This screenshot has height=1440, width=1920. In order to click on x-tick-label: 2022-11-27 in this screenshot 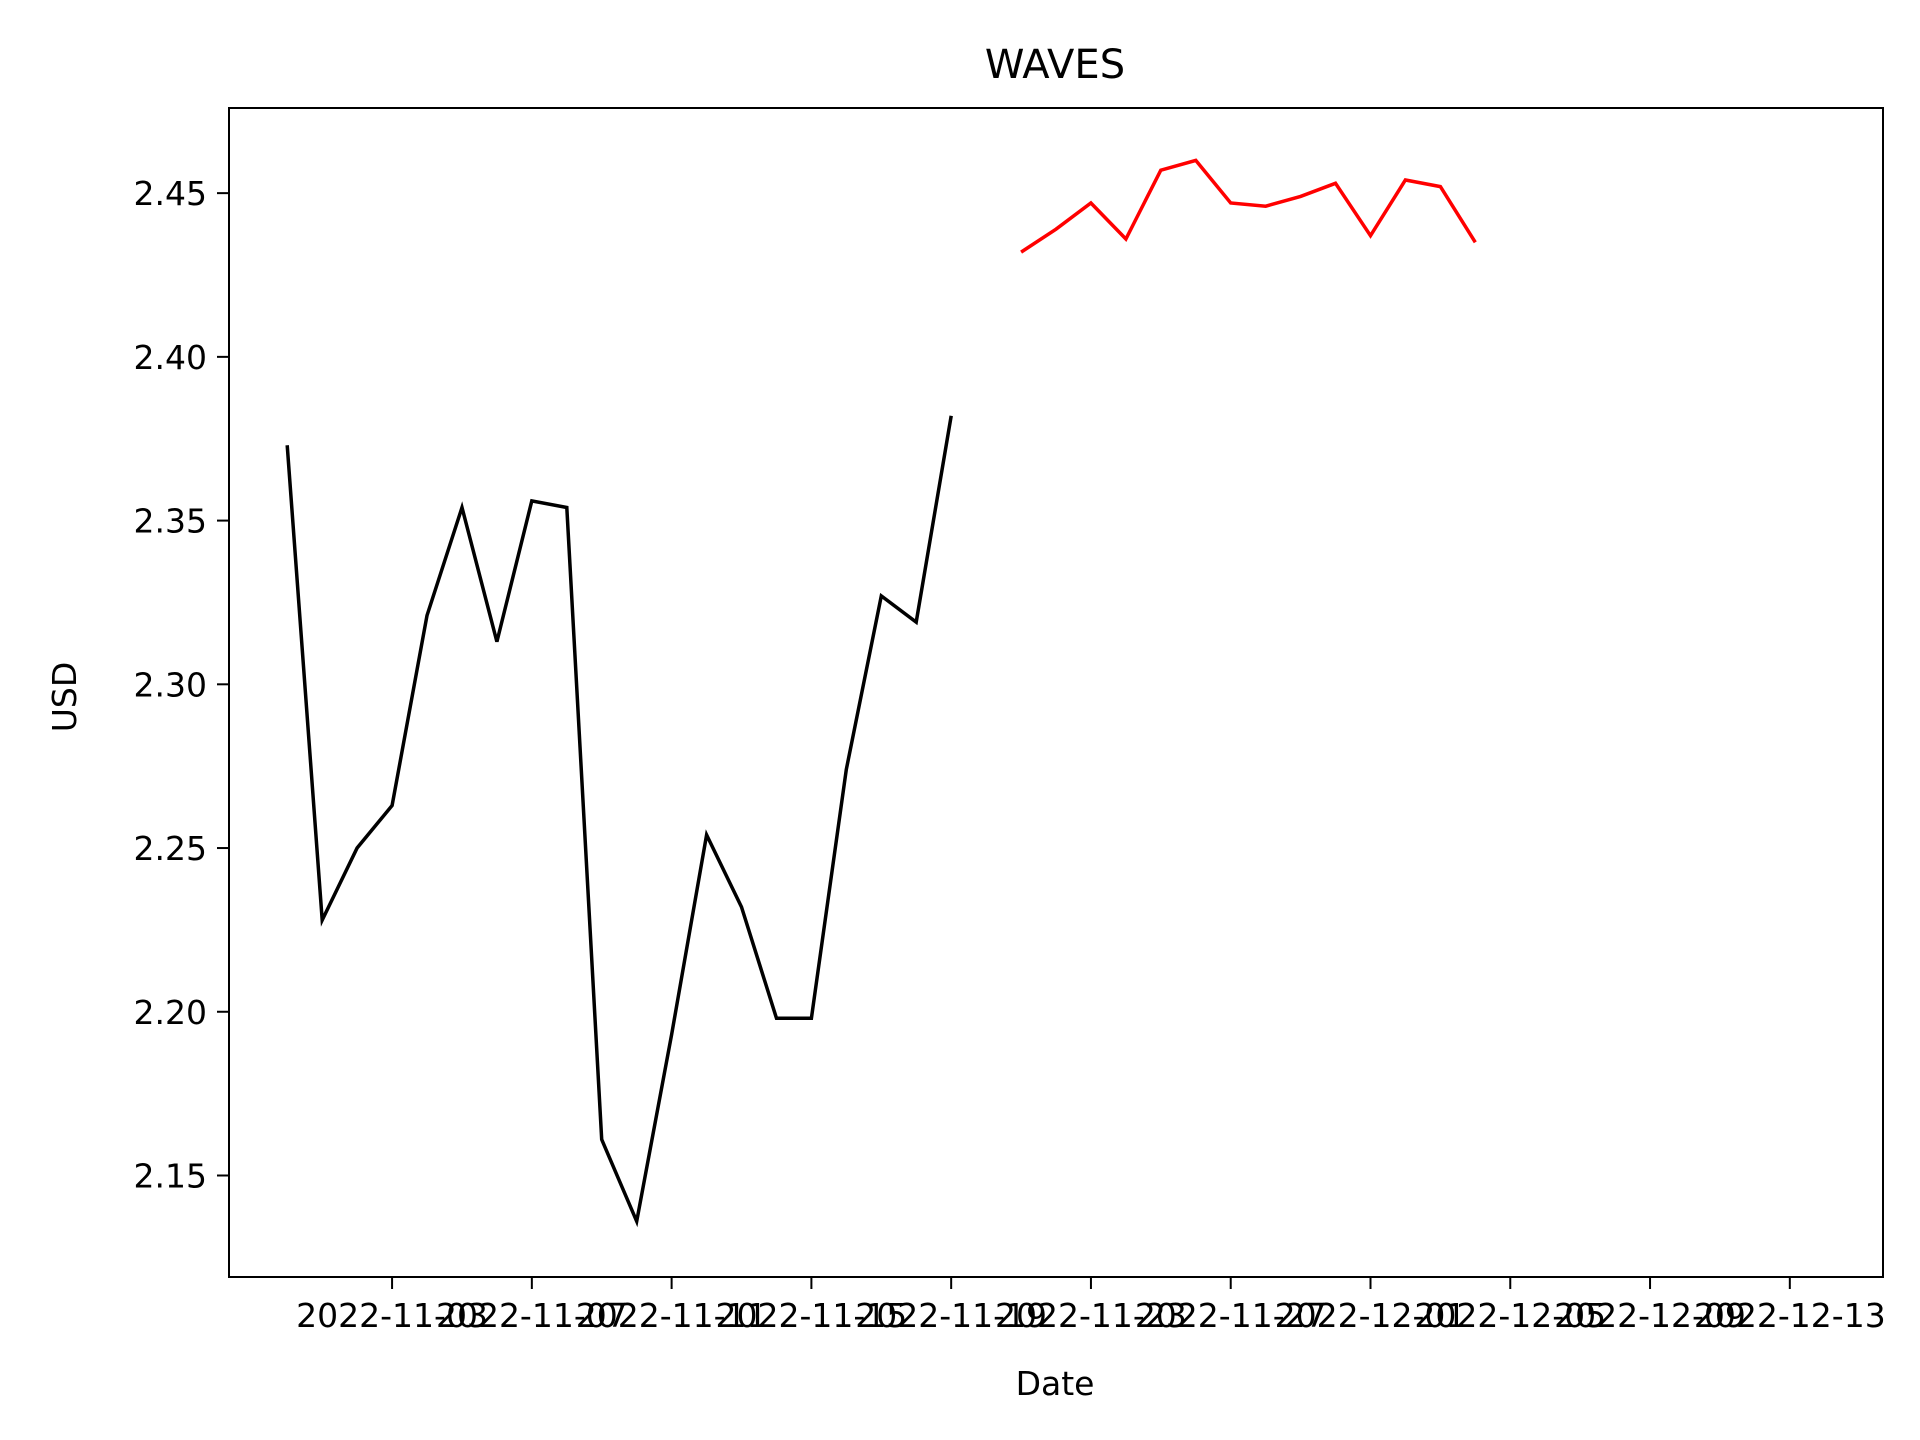, I will do `click(1231, 1315)`.